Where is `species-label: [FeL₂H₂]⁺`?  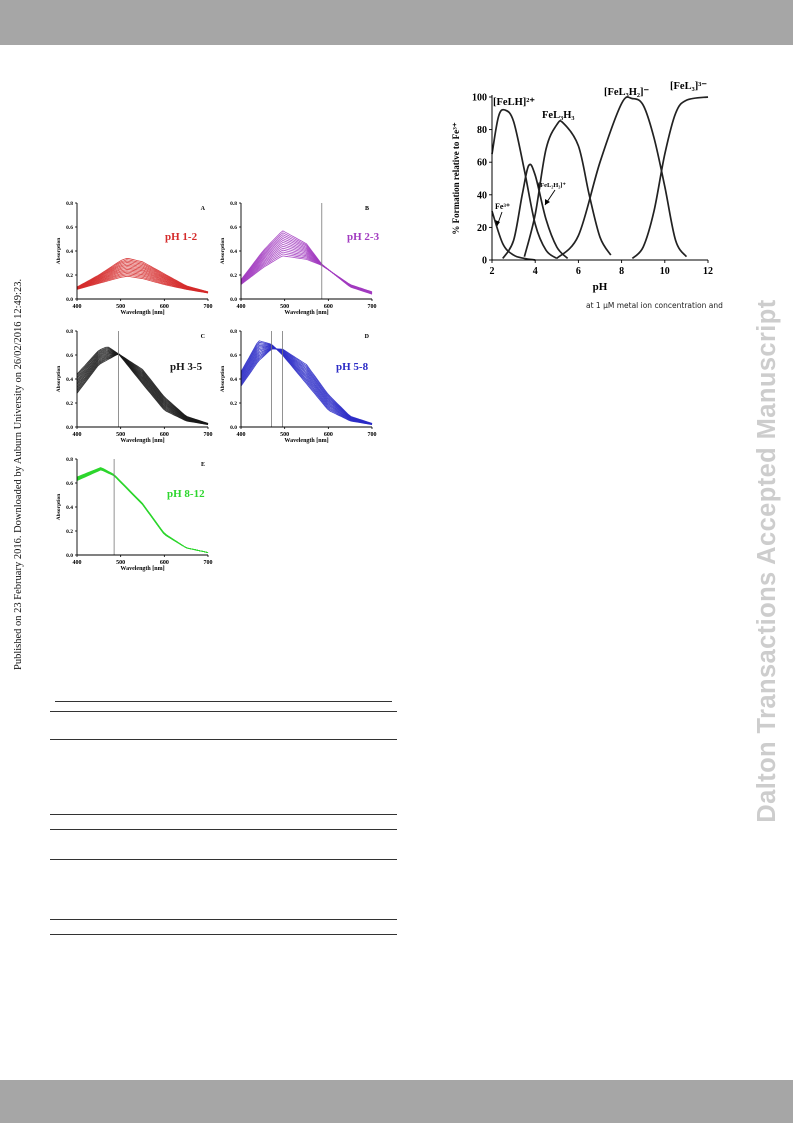 species-label: [FeL₂H₂]⁺ is located at coordinates (552, 185).